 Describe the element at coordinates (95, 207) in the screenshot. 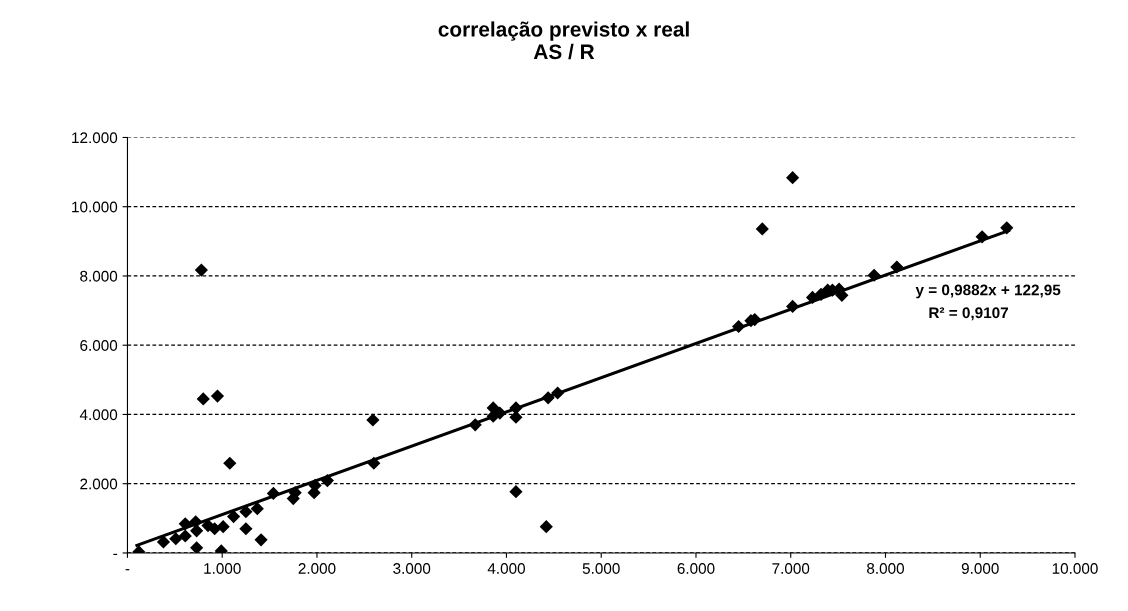

I see `y-tick-label: 10.000` at that location.